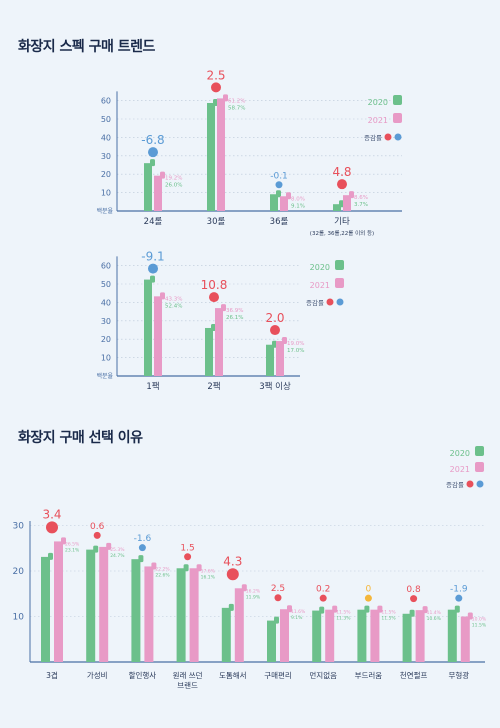 This screenshot has height=728, width=500. Describe the element at coordinates (106, 302) in the screenshot. I see `pack-chart-y-tick-label: 40` at that location.